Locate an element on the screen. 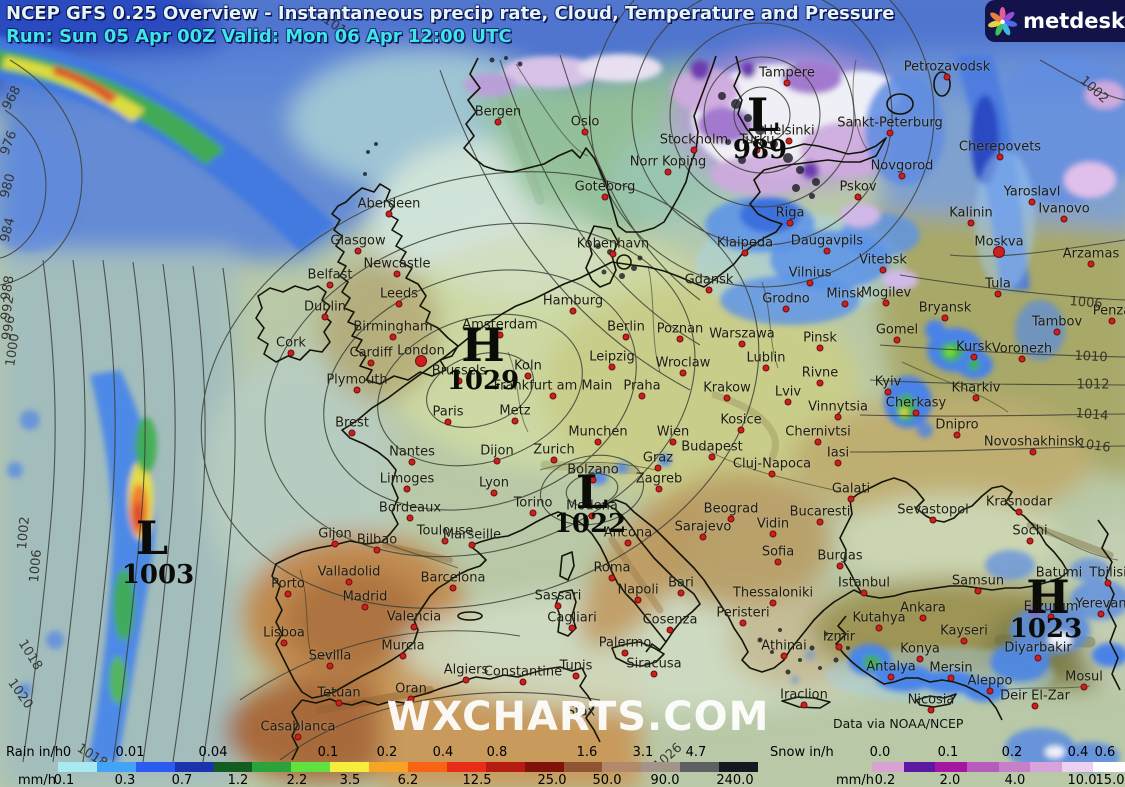  city-label: Tetuan is located at coordinates (339, 693).